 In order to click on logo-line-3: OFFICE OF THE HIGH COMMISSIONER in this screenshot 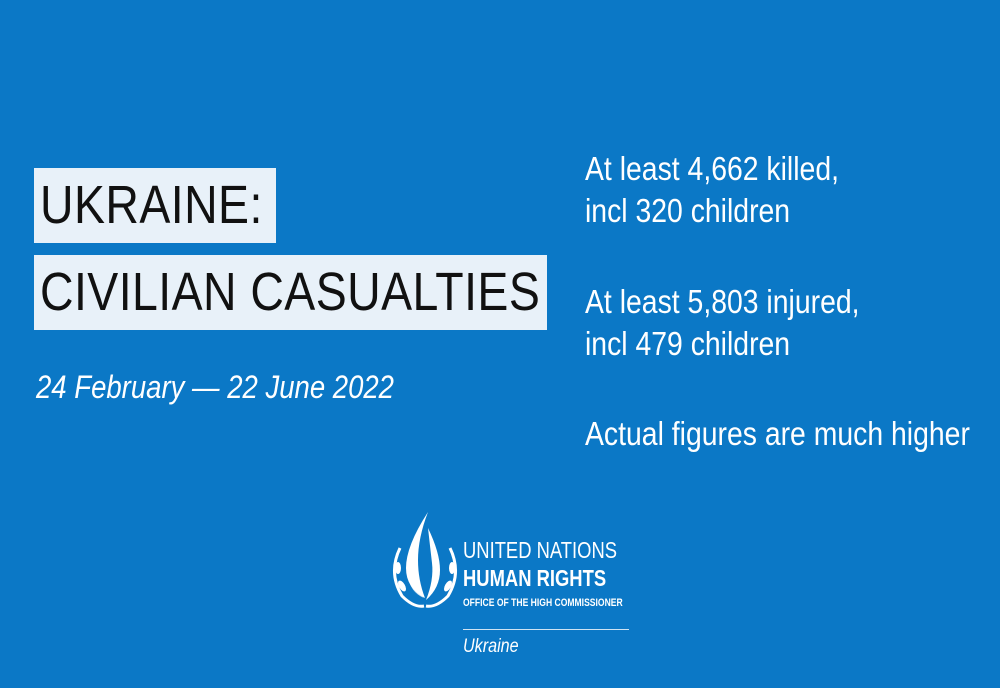, I will do `click(543, 603)`.